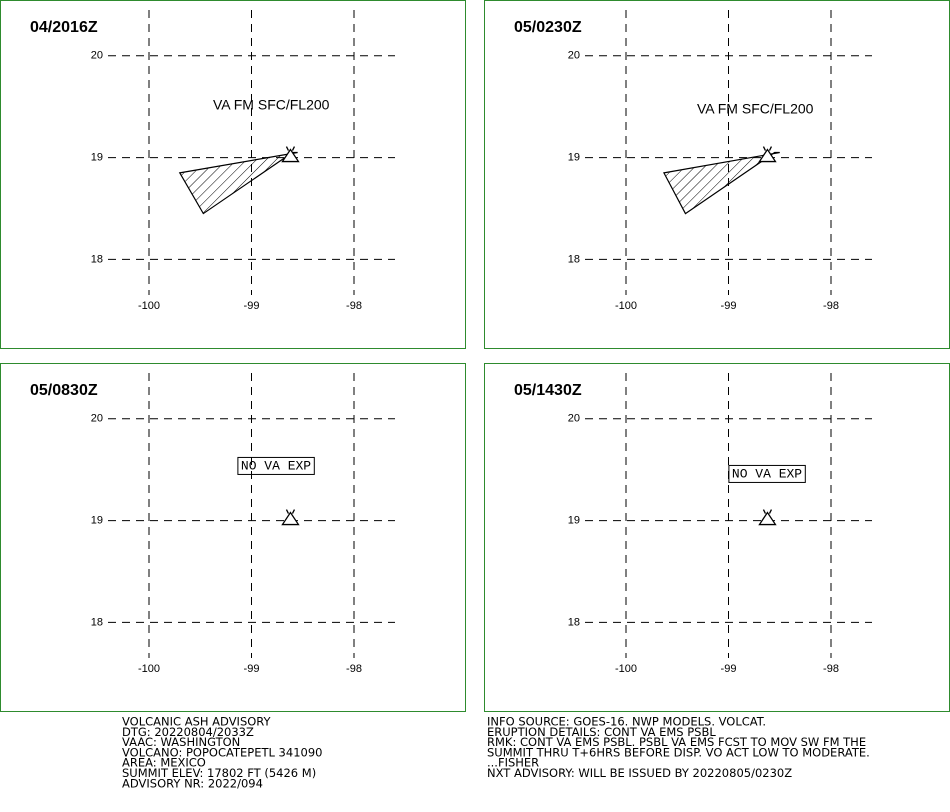 This screenshot has width=950, height=812. What do you see at coordinates (181, 742) in the screenshot?
I see `advisory-line: VAAC: WASHINGTON` at bounding box center [181, 742].